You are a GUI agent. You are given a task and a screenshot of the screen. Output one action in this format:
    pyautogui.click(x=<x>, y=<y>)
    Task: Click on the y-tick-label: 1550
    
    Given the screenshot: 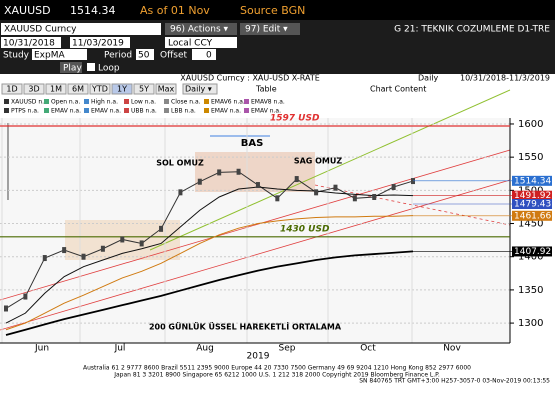 What is the action you would take?
    pyautogui.click(x=530, y=157)
    